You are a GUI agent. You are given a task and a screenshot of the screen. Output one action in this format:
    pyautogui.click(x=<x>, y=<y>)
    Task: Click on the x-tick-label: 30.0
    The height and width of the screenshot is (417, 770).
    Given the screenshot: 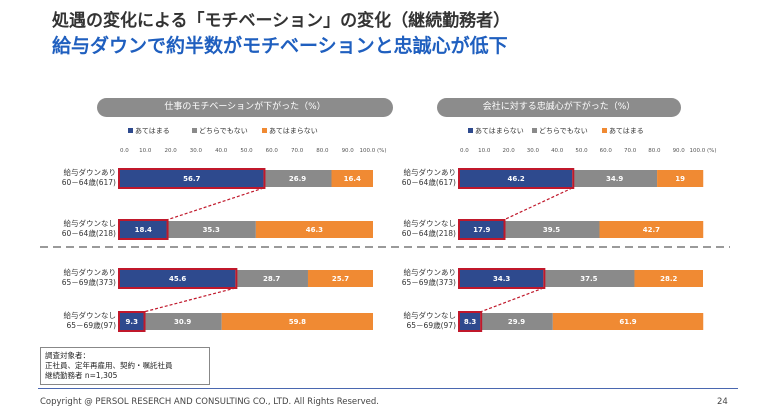 What is the action you would take?
    pyautogui.click(x=196, y=151)
    